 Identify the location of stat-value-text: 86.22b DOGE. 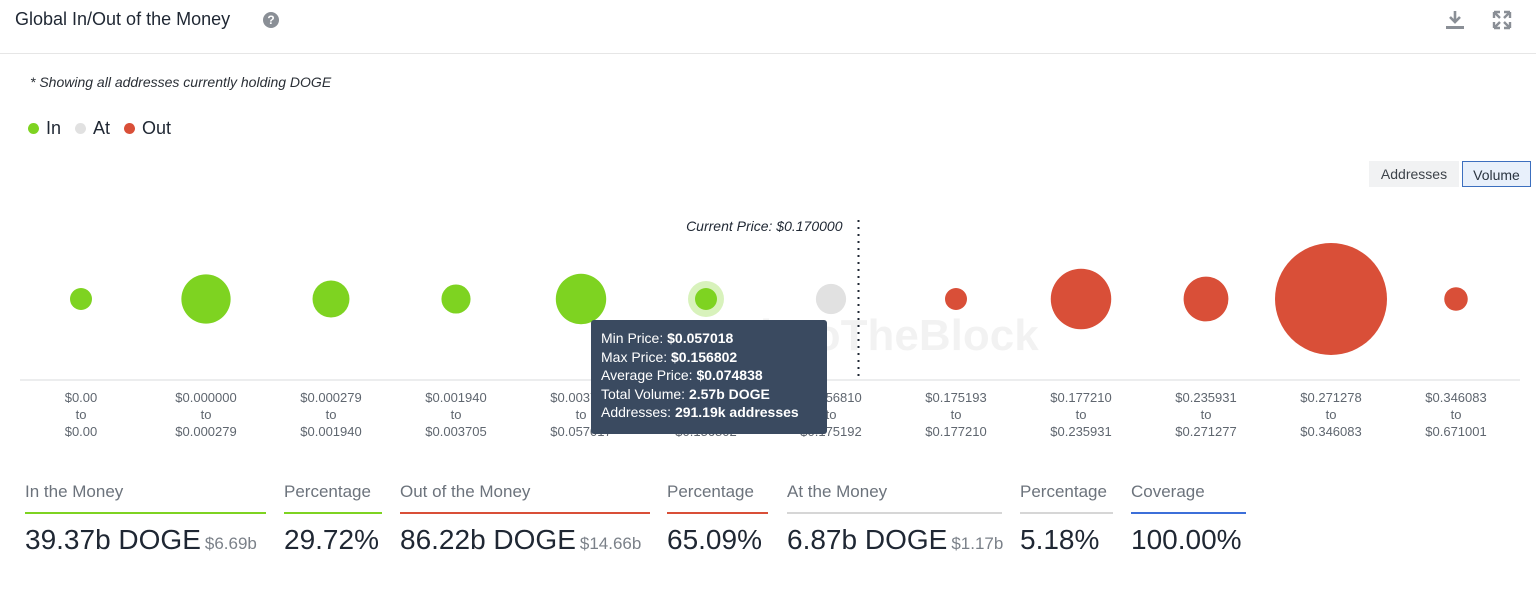
(488, 539).